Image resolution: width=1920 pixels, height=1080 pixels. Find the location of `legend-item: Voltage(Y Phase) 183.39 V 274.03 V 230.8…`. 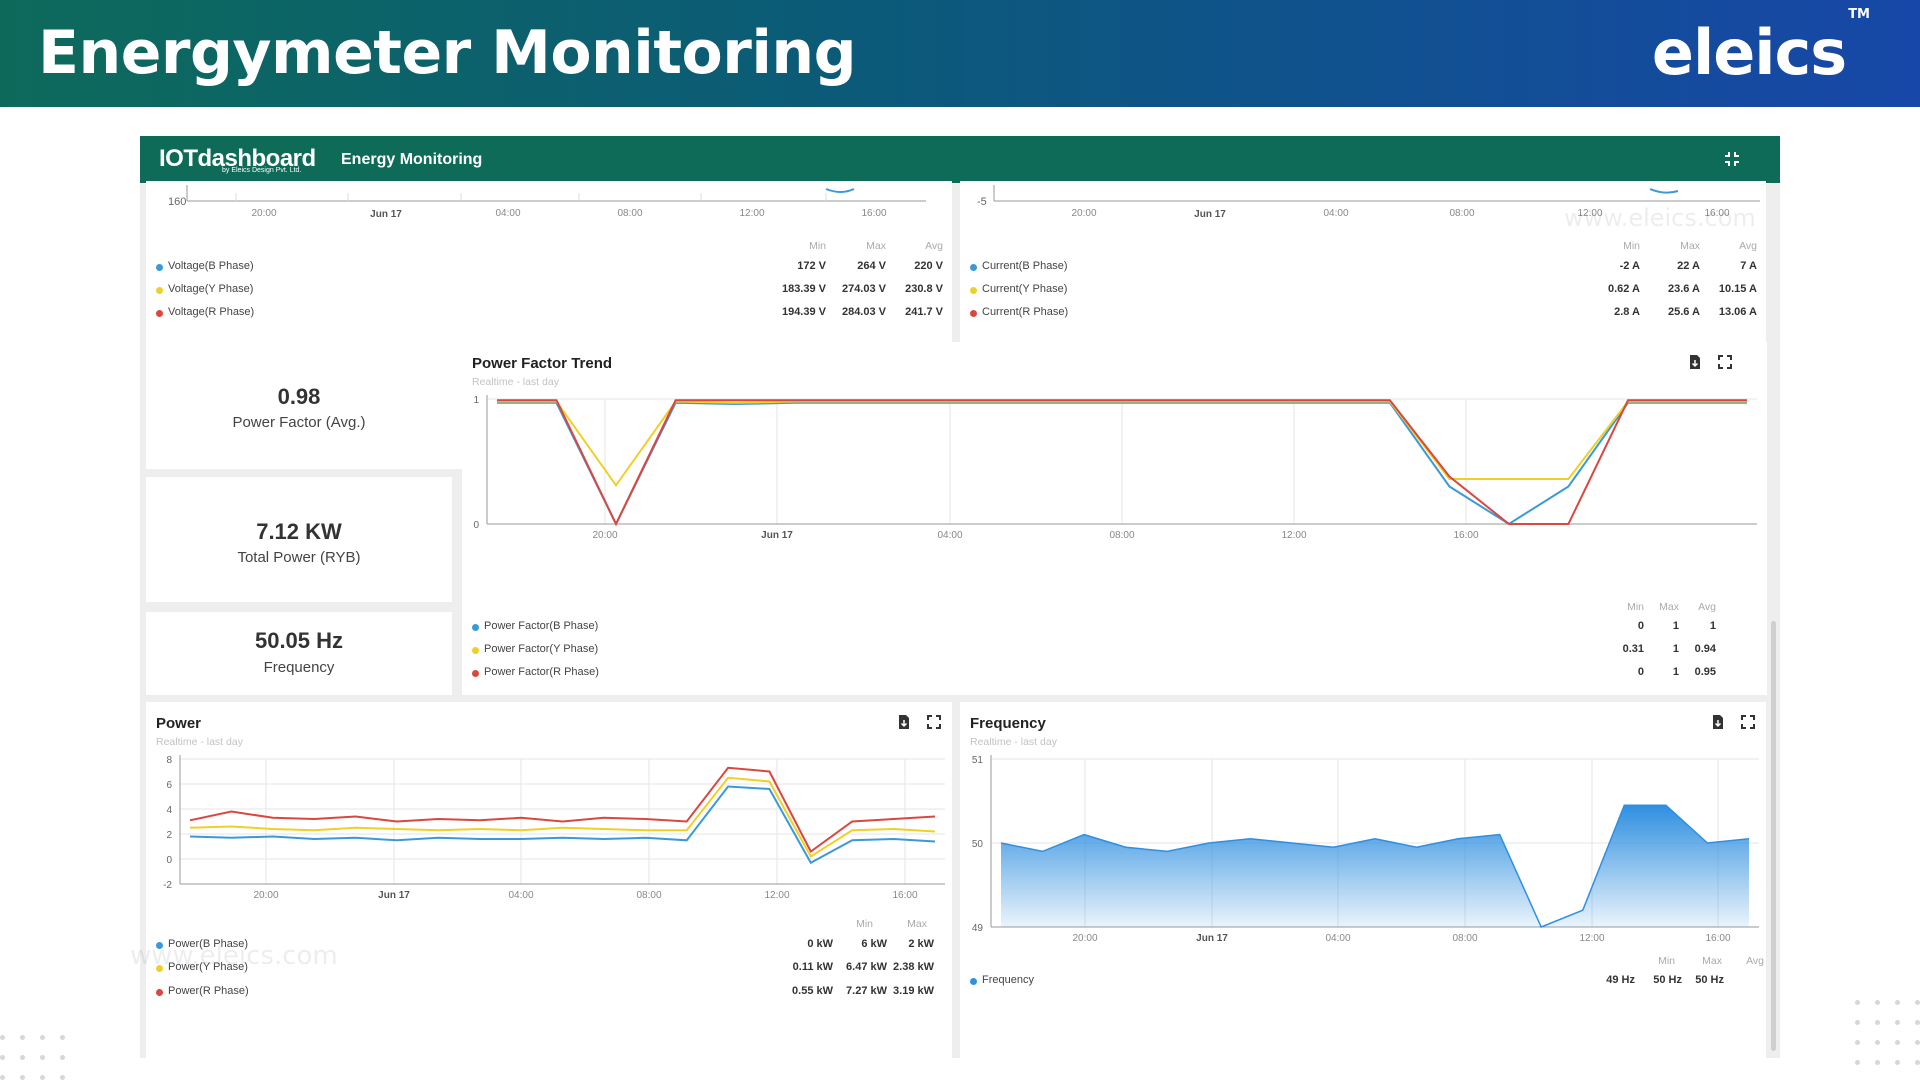

legend-item: Voltage(Y Phase) 183.39 V 274.03 V 230.8… is located at coordinates (551, 291).